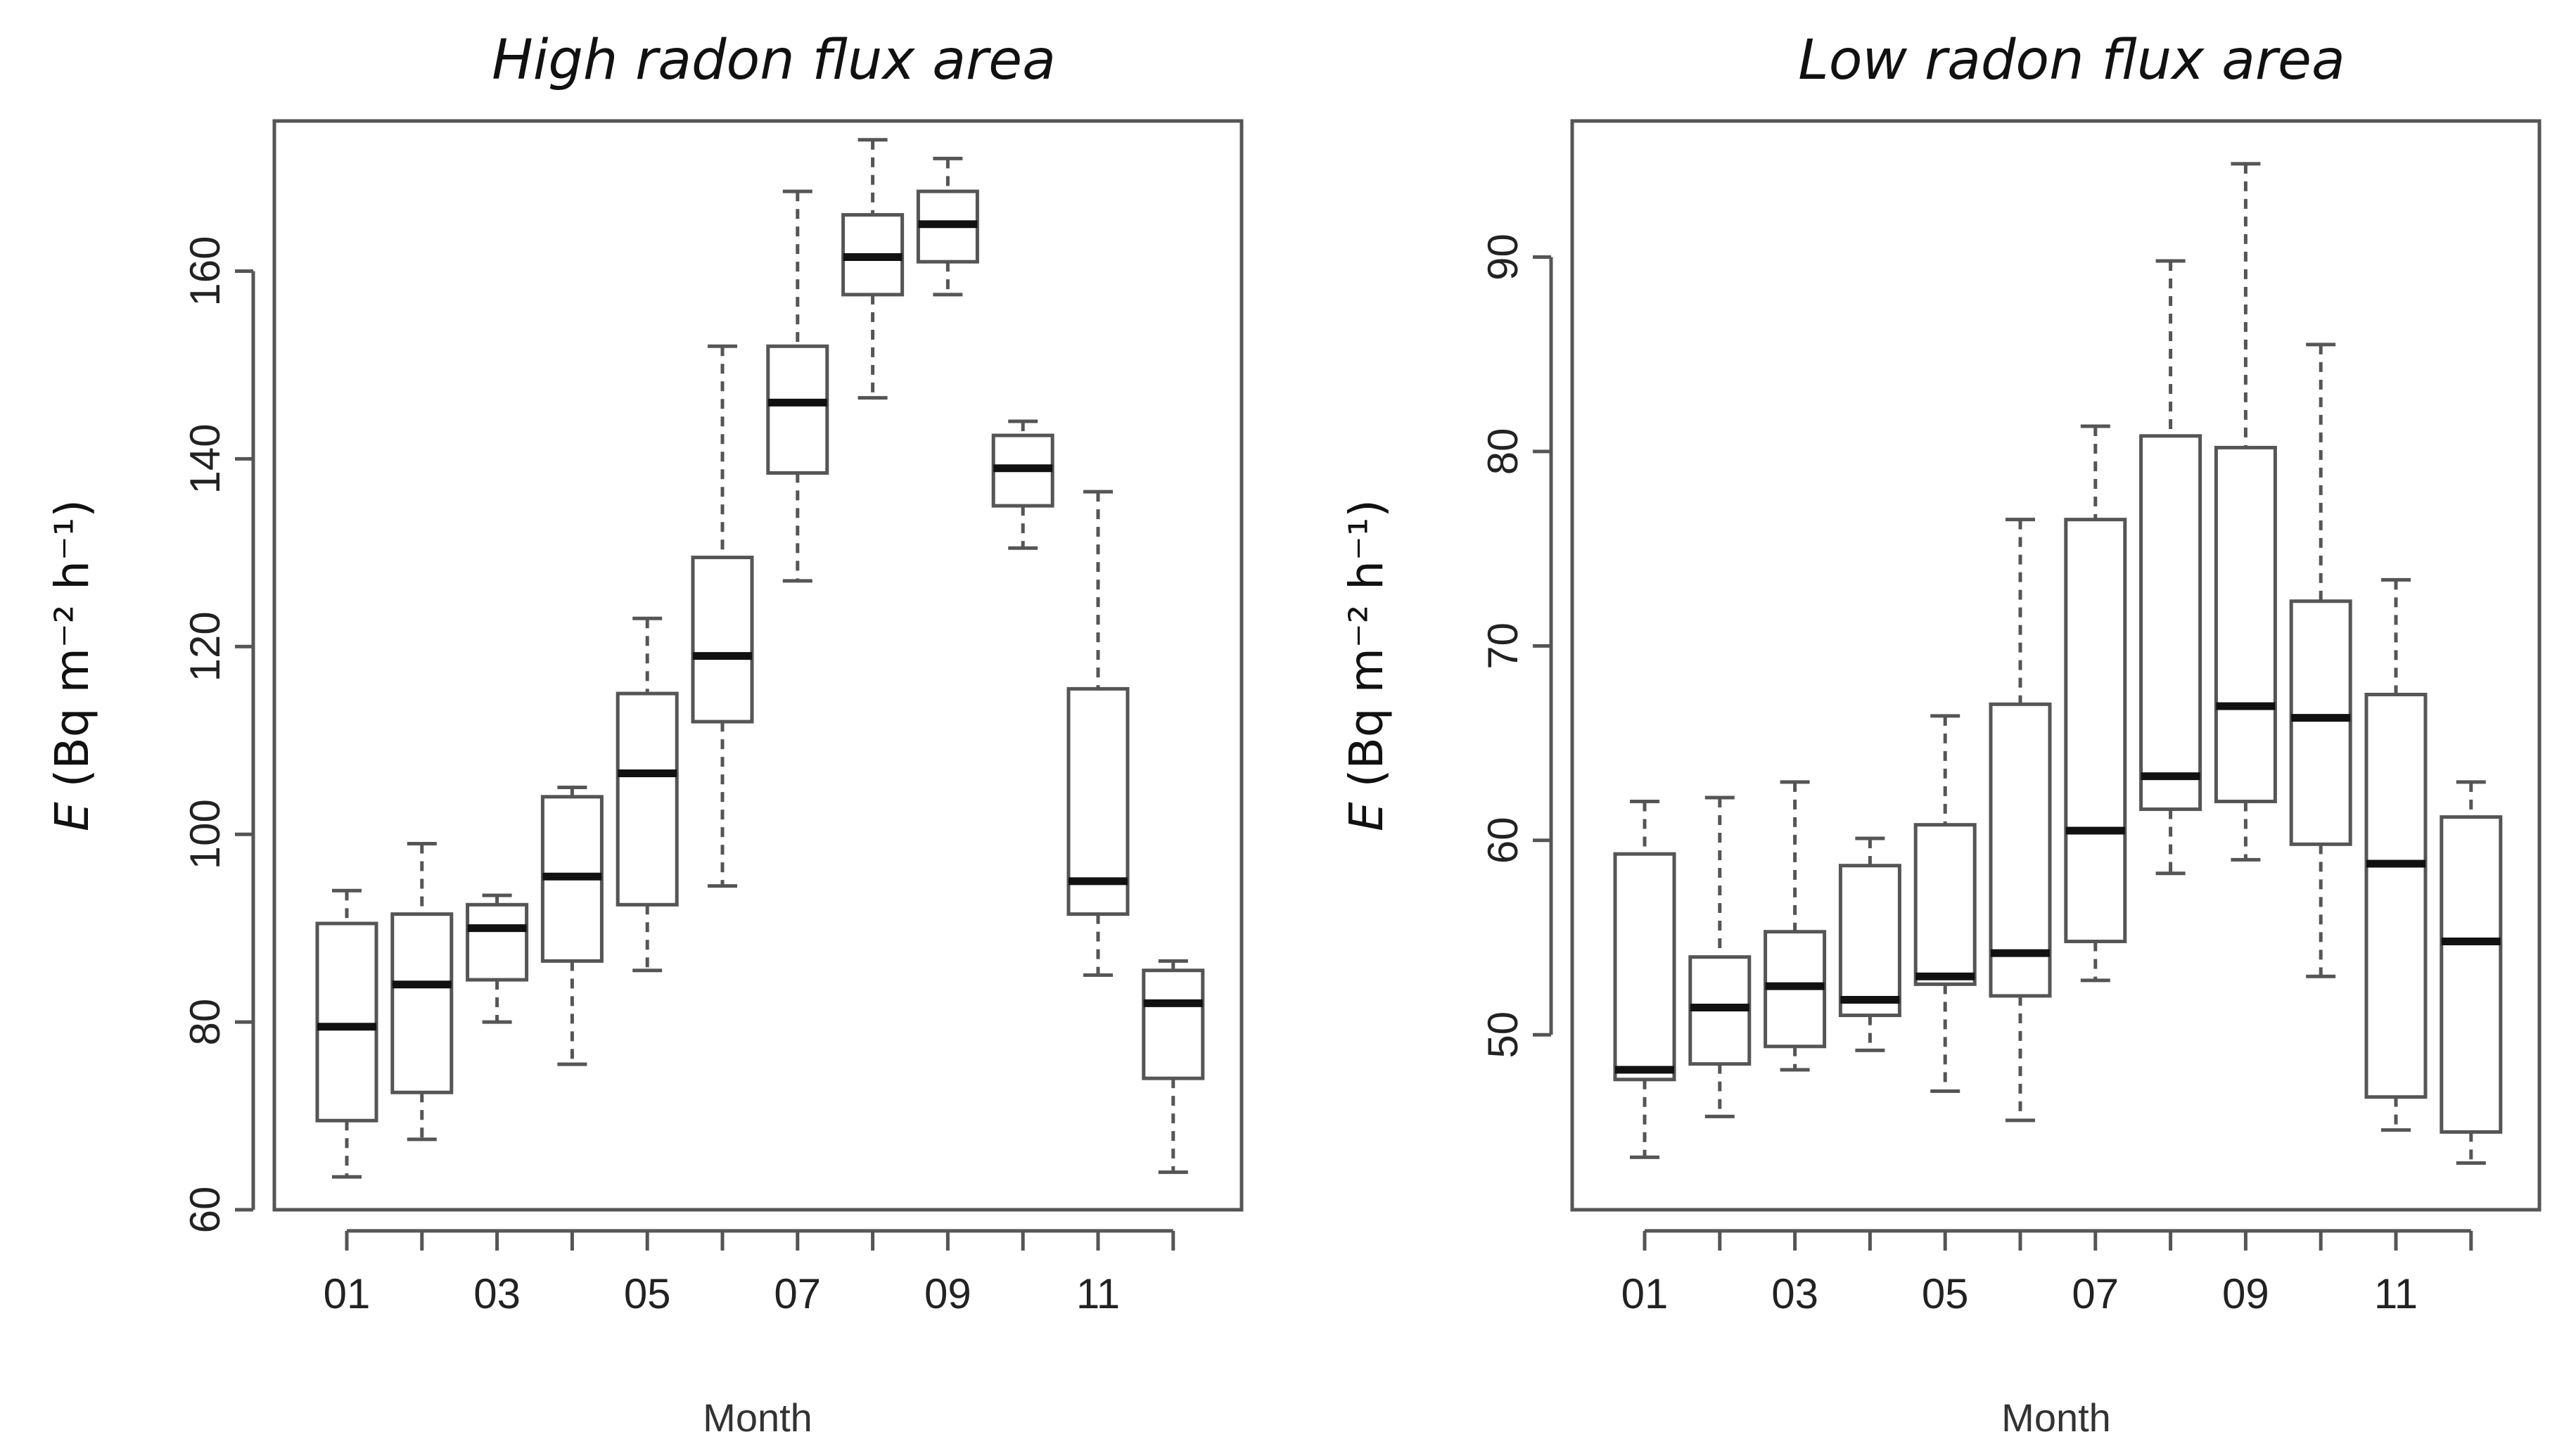 The image size is (2576, 1451). I want to click on y-tick-label: 100, so click(205, 834).